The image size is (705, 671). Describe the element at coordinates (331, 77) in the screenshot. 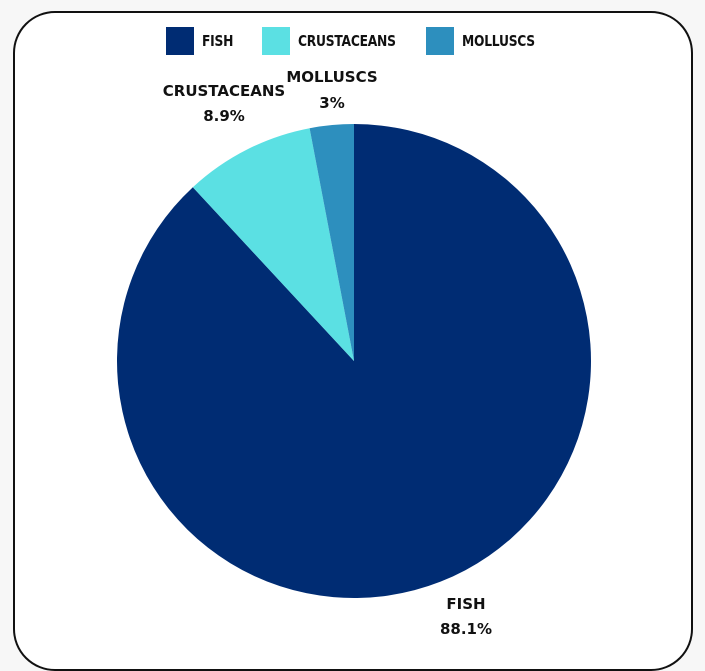

I see `data-label-molluscs-name: MOLLUSCS` at that location.